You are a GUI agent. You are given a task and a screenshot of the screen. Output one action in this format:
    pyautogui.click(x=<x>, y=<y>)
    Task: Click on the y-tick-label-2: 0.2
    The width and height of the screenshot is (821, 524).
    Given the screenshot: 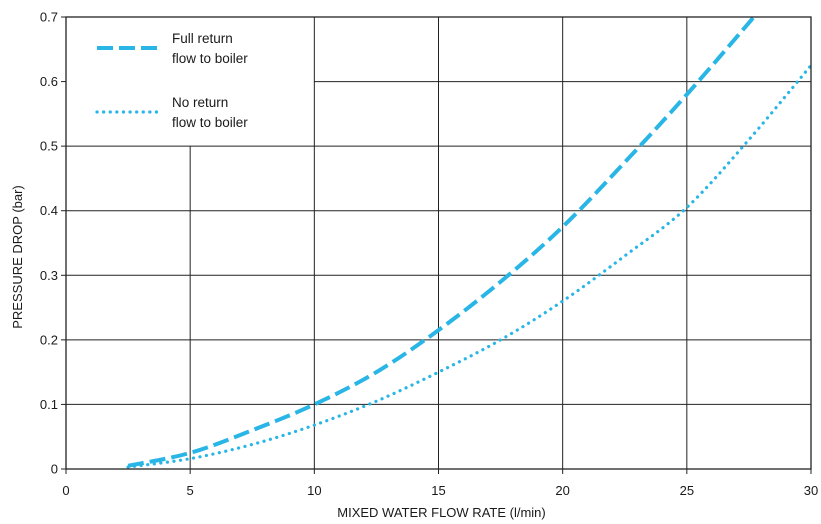 What is the action you would take?
    pyautogui.click(x=49, y=339)
    